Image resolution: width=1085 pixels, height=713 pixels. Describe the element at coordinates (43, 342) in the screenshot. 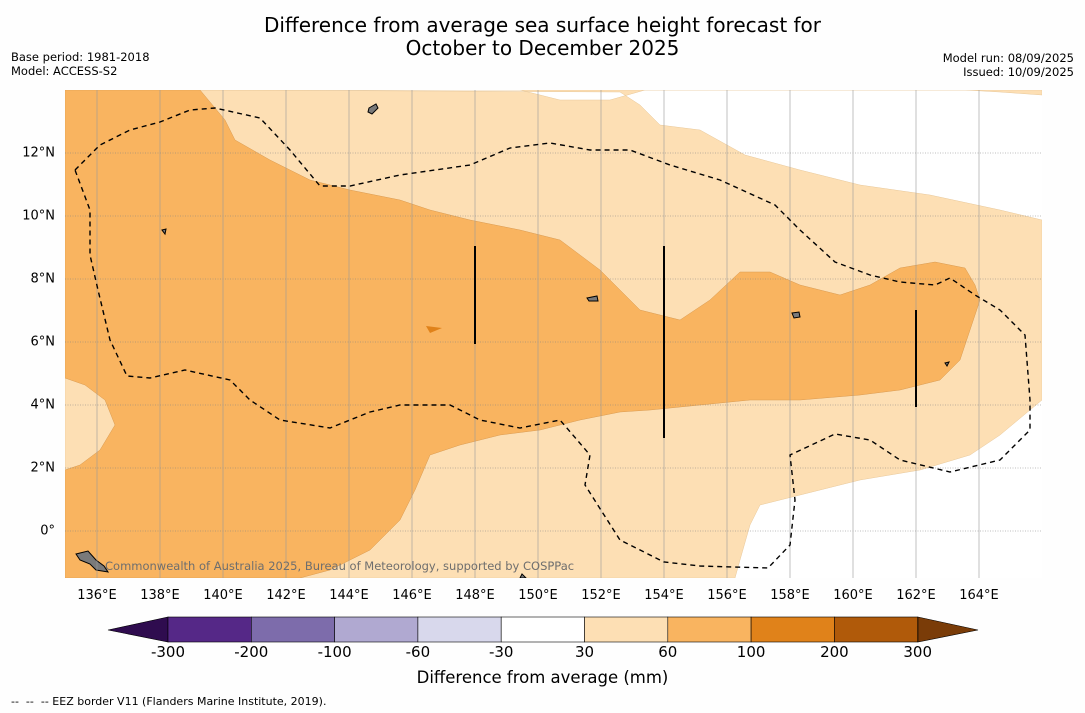

I see `y-tick-label: 6°N` at that location.